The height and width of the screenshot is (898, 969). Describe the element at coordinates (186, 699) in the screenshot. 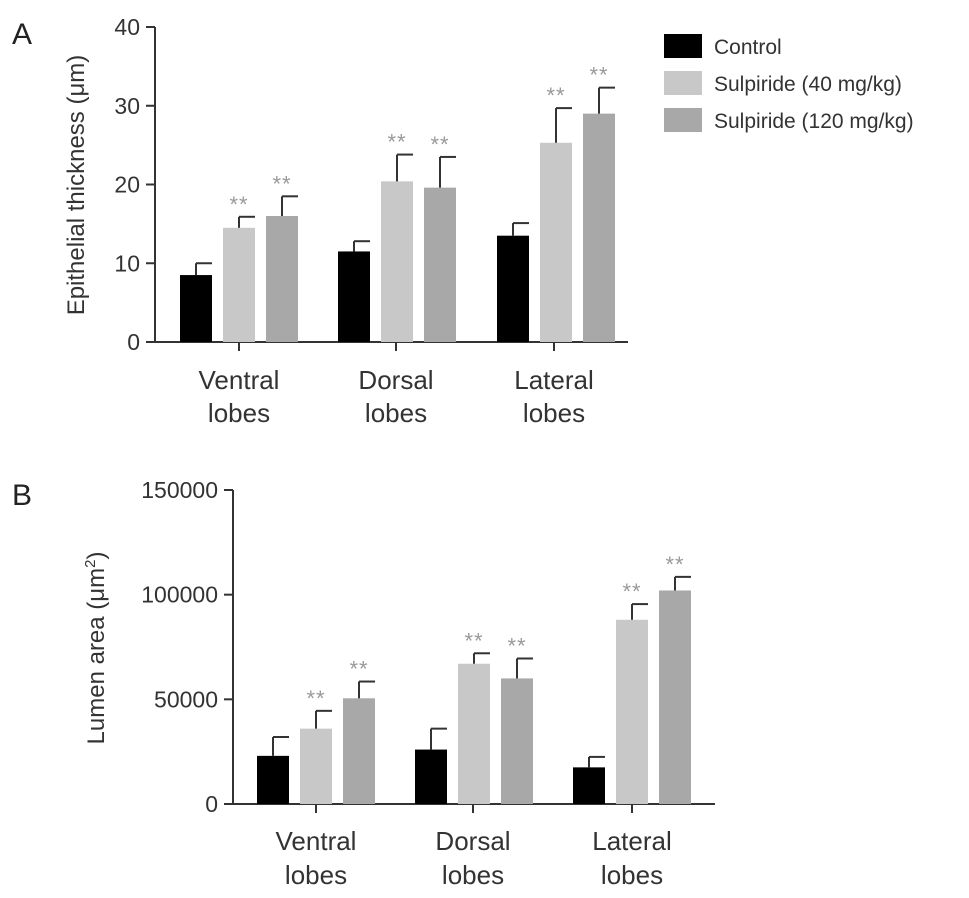

I see `panel-b-y-tick-label: 50000` at that location.